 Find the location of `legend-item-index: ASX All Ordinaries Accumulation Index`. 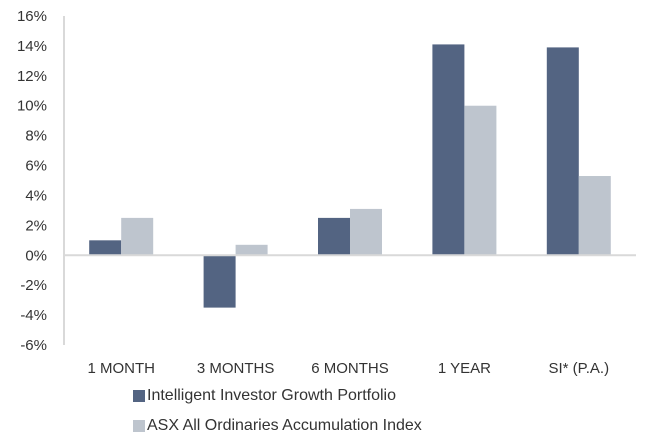

legend-item-index: ASX All Ordinaries Accumulation Index is located at coordinates (277, 426).